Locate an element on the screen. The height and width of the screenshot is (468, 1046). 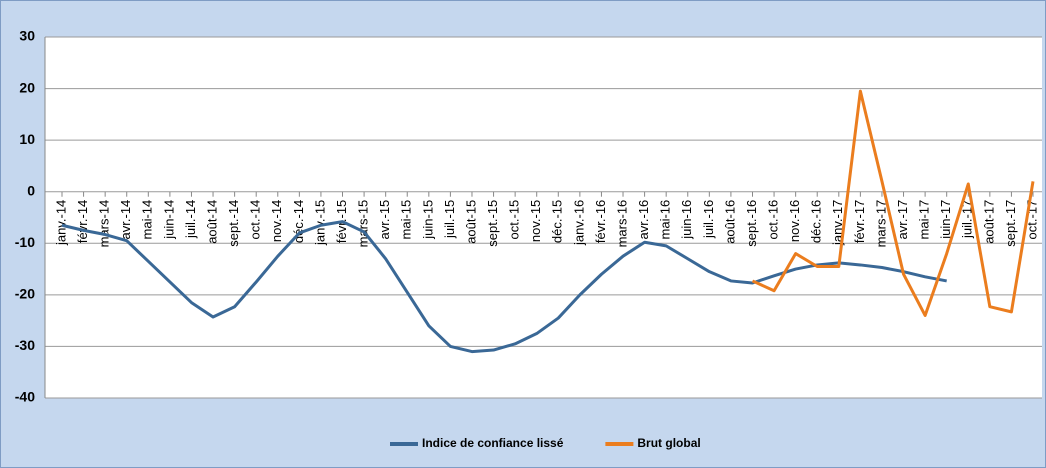
x-tick-label: oct.-15 is located at coordinates (514, 220).